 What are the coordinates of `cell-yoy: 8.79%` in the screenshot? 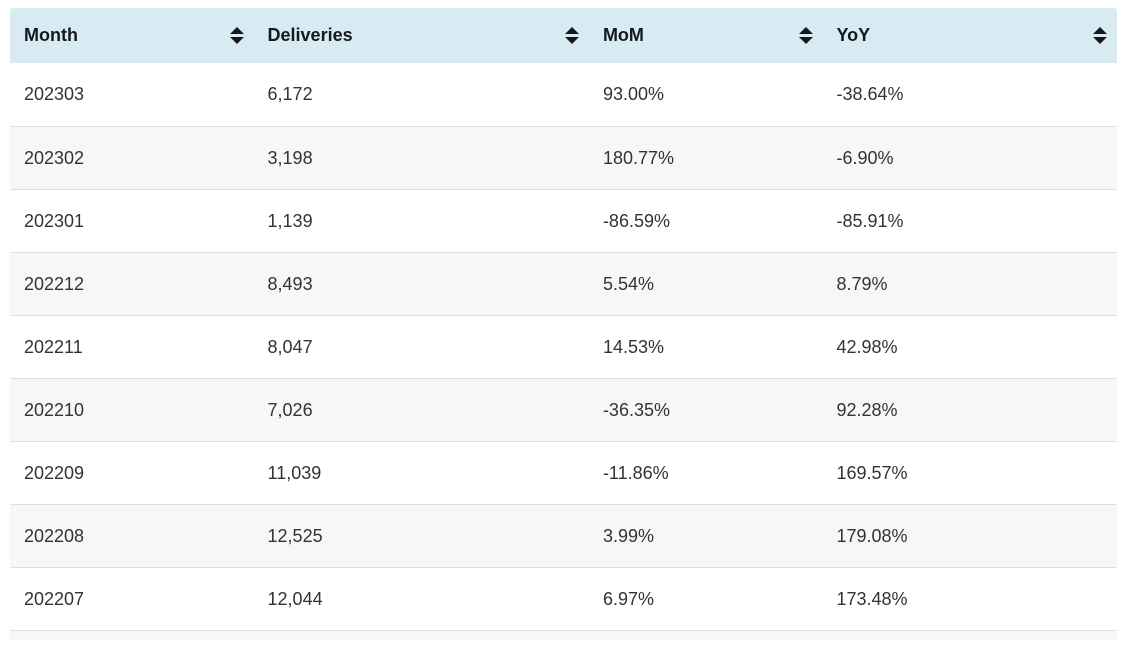 It's located at (969, 283).